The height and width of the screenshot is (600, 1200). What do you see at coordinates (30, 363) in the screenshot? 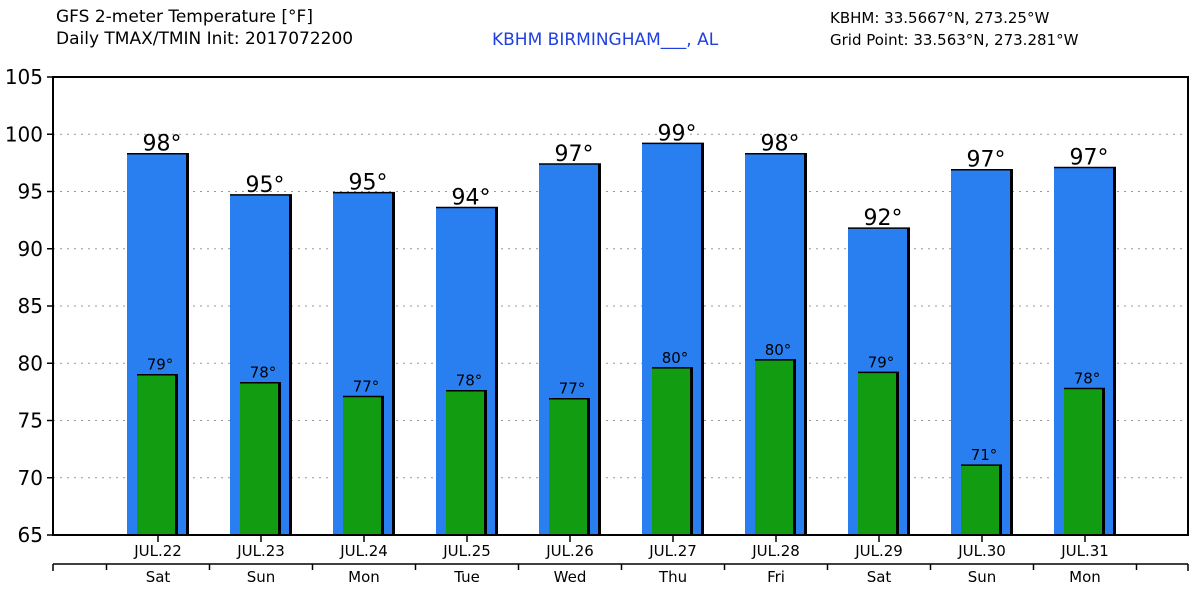
I see `y-tick-label: 80` at bounding box center [30, 363].